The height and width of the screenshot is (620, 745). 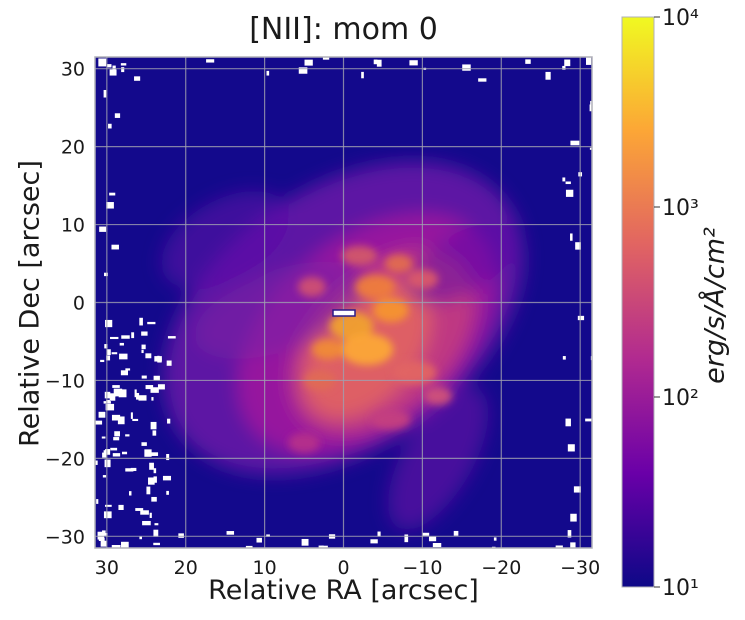 What do you see at coordinates (680, 398) in the screenshot?
I see `colorbar-tick-label: 10²` at bounding box center [680, 398].